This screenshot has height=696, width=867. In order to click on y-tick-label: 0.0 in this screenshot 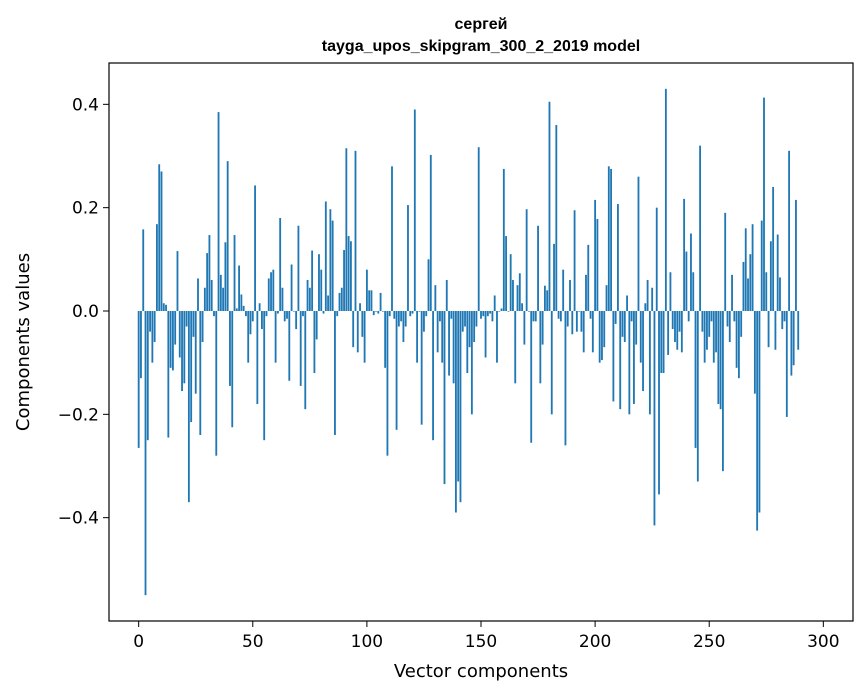, I will do `click(85, 312)`.